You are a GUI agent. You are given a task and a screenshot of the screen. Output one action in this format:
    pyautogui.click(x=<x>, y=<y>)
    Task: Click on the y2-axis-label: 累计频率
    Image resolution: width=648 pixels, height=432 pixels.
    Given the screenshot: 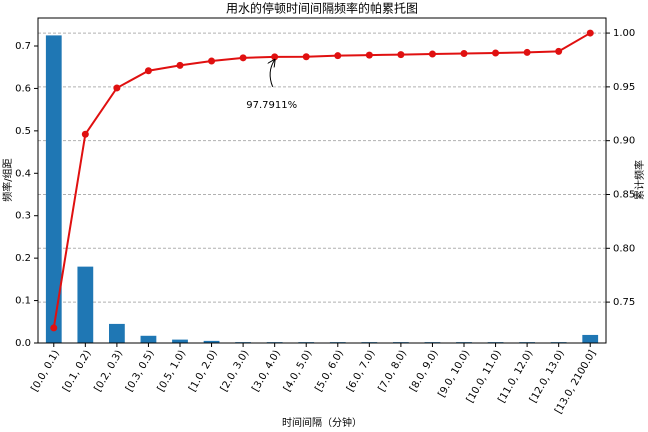 What is the action you would take?
    pyautogui.click(x=639, y=180)
    